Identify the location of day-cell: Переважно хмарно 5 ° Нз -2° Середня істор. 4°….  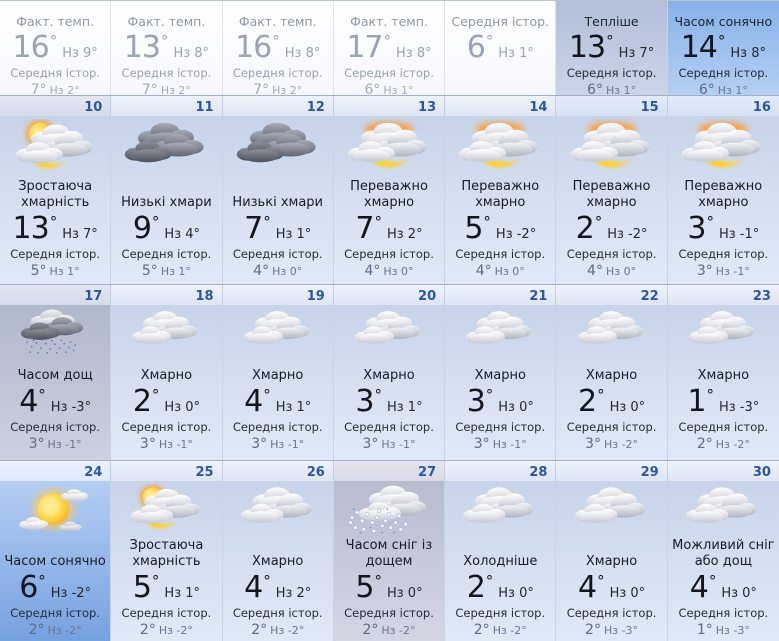
(501, 200).